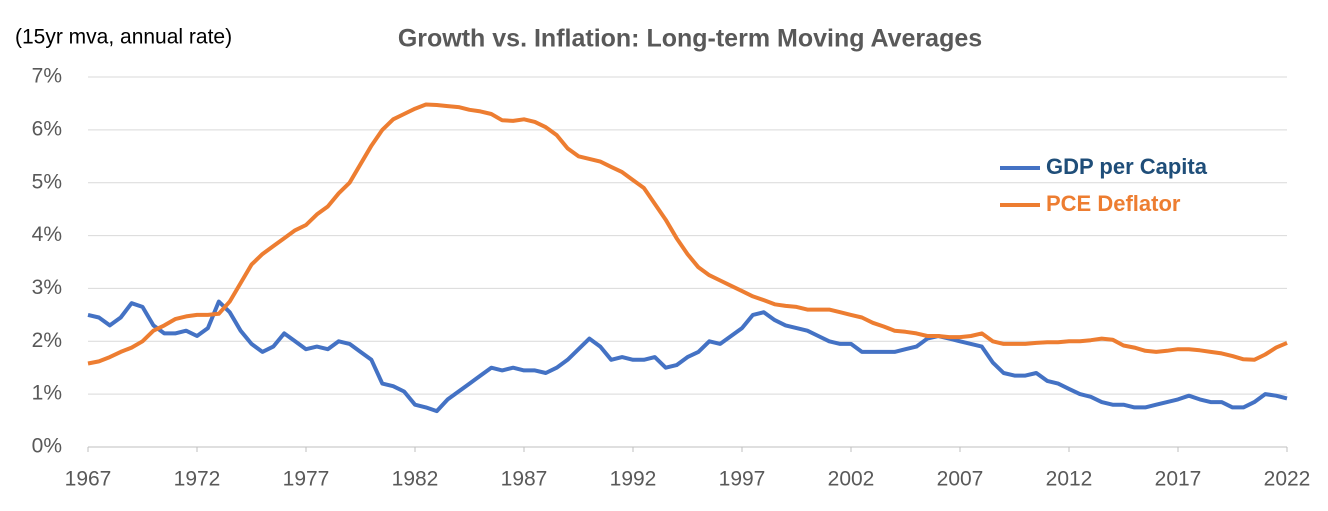 The image size is (1328, 511). What do you see at coordinates (1069, 479) in the screenshot?
I see `x-tick-label: 2012` at bounding box center [1069, 479].